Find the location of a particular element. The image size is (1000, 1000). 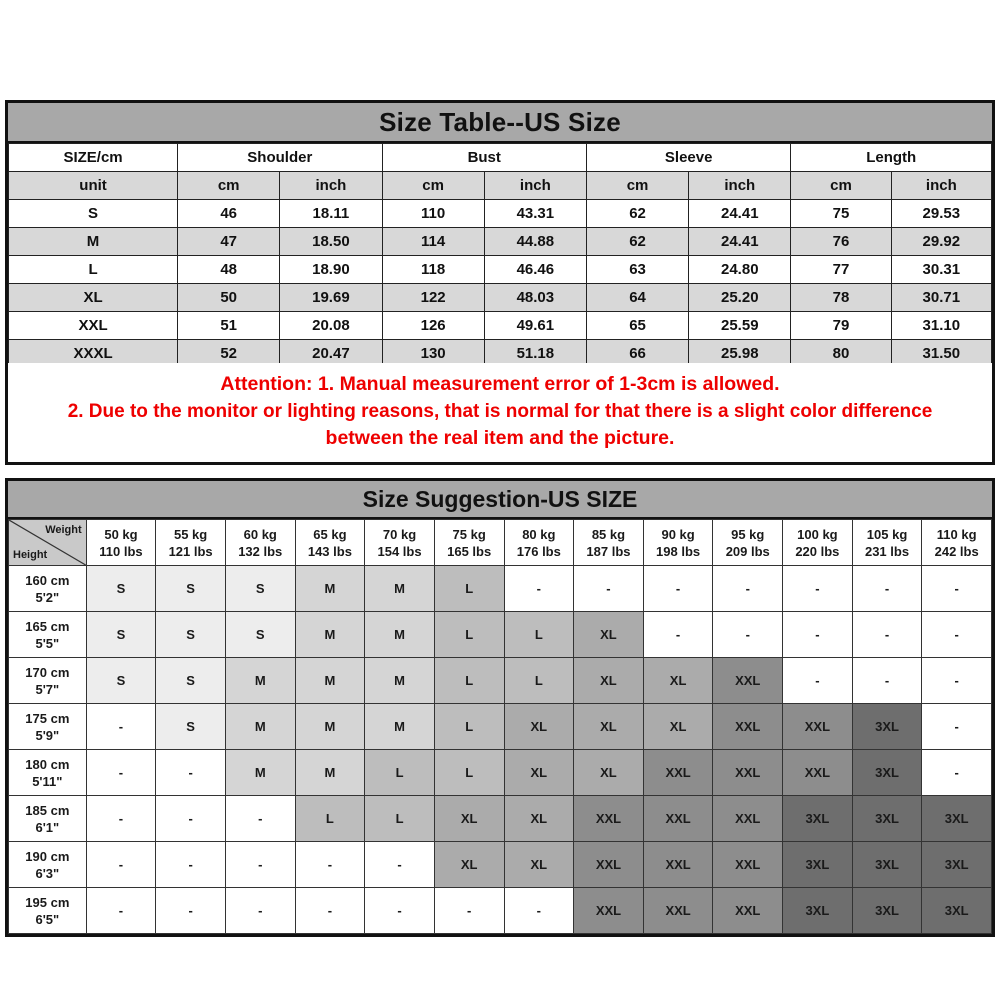

size-suggestion-row: 195 cm 6'5" - - - - - - - XXL XXL XXL 3XL 3XL 3XL is located at coordinates (500, 910).